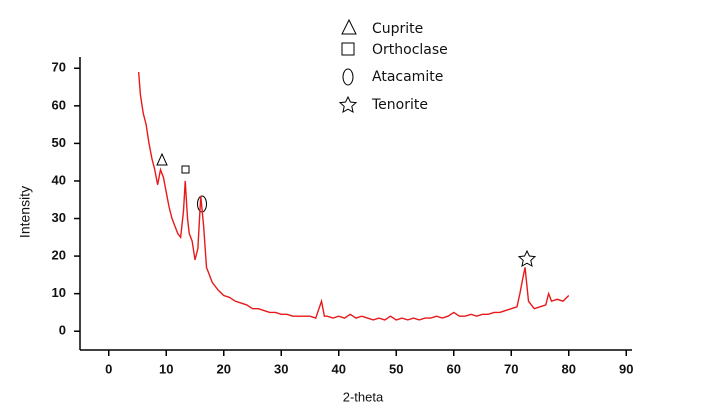 The height and width of the screenshot is (409, 707). Describe the element at coordinates (59, 104) in the screenshot. I see `y-tick-label: 60` at that location.